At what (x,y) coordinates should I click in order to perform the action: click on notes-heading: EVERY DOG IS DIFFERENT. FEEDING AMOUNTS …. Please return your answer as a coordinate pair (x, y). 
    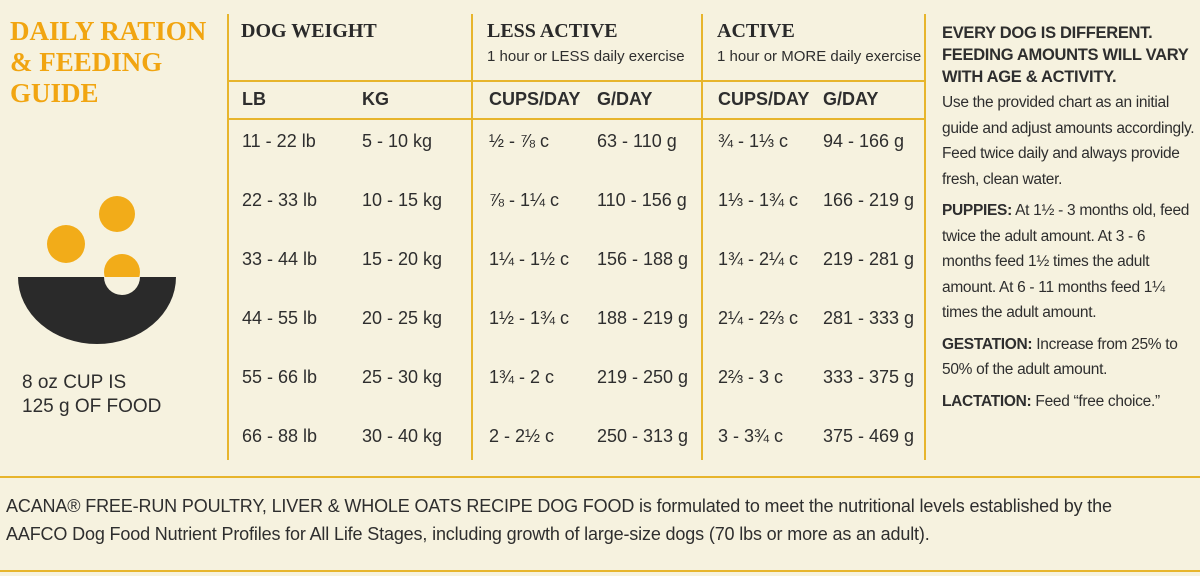
    Looking at the image, I should click on (1065, 55).